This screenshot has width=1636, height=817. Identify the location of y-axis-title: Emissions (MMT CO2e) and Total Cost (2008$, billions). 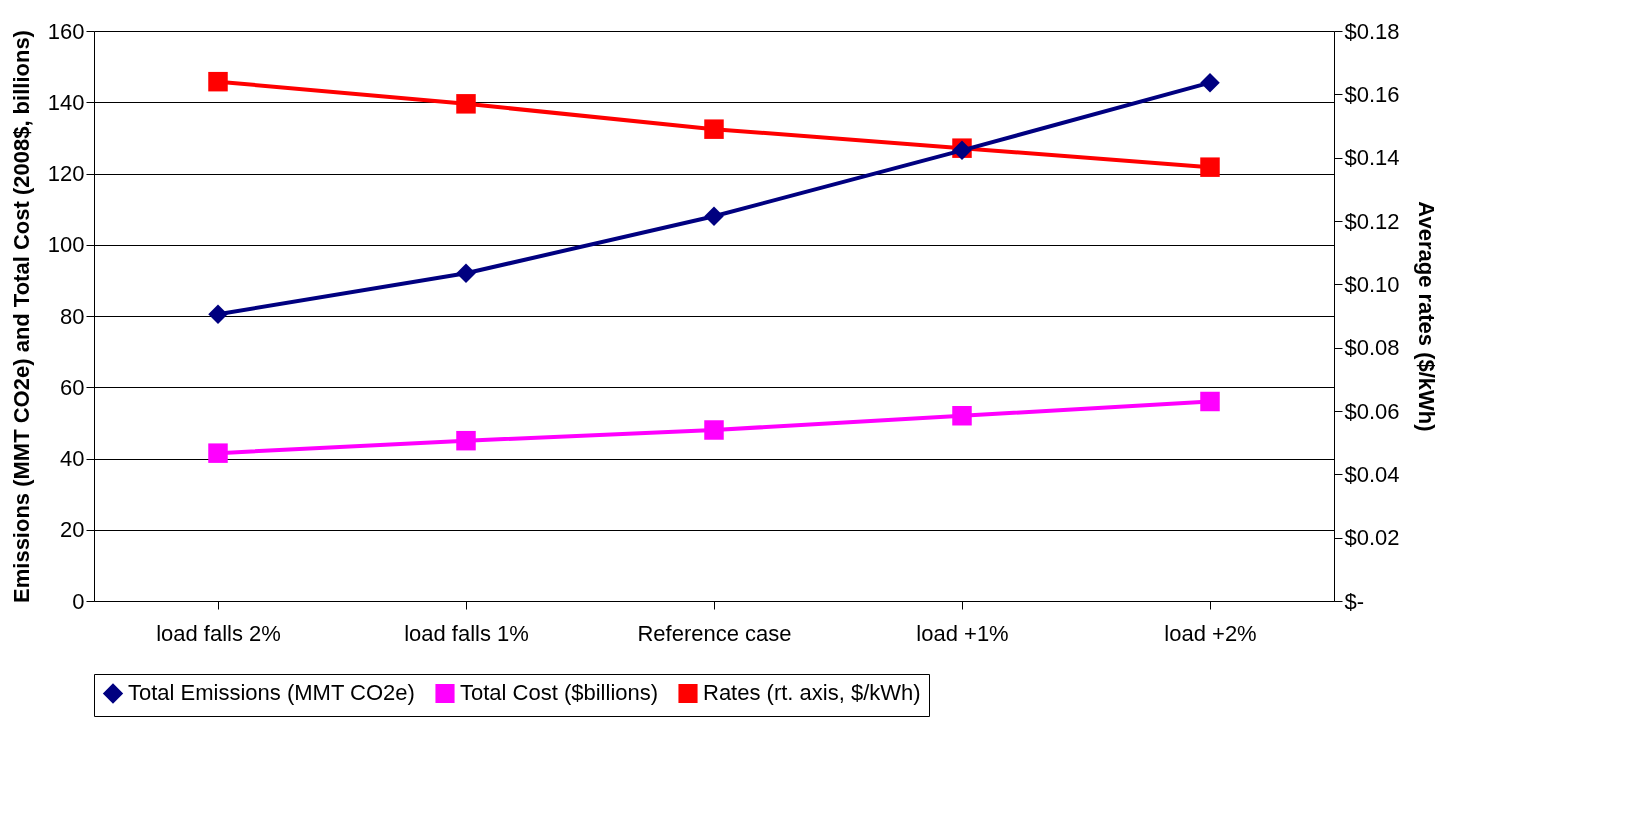
(21, 316).